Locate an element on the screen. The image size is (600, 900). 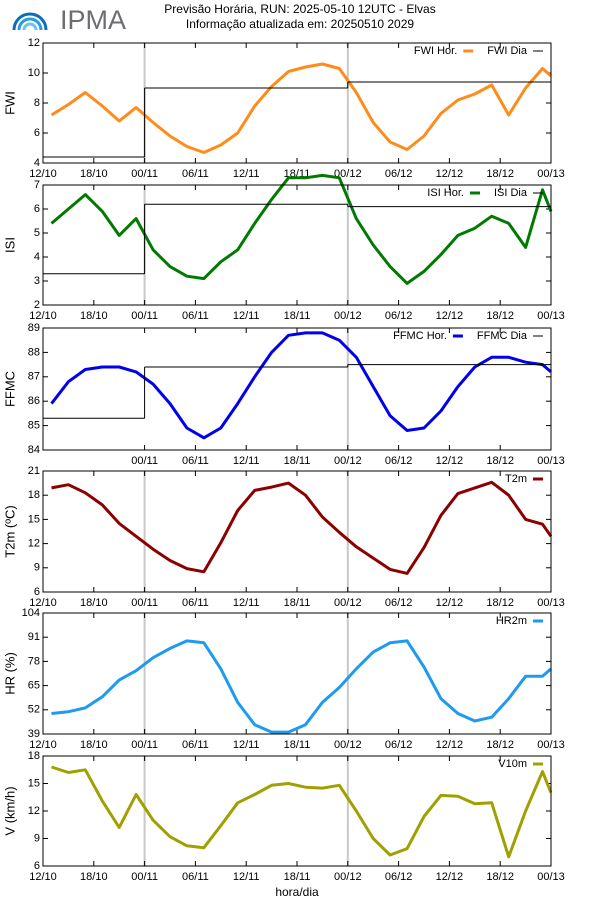
y-tick-label: 18 is located at coordinates (34, 756).